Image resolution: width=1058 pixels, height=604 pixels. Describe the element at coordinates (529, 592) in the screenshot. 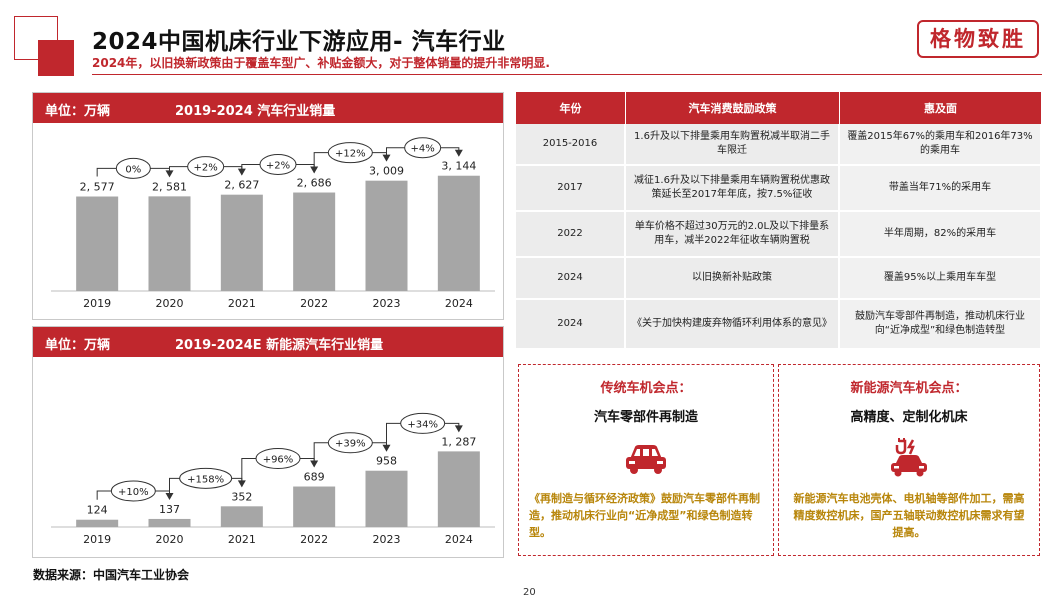

I see `page-number: 20` at that location.